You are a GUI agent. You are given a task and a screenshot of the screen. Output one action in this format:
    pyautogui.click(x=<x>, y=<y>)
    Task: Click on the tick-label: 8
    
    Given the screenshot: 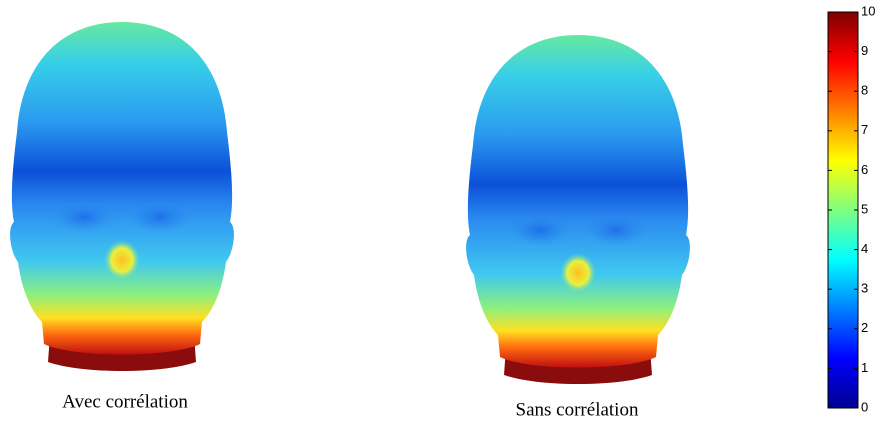 What is the action you would take?
    pyautogui.click(x=864, y=90)
    